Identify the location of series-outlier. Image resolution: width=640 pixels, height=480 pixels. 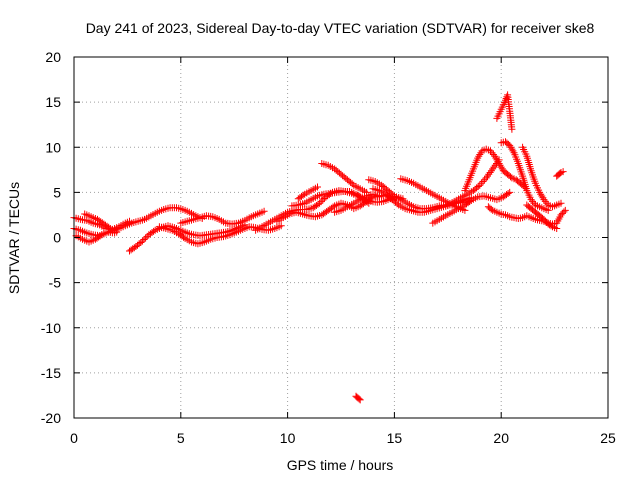
(358, 398).